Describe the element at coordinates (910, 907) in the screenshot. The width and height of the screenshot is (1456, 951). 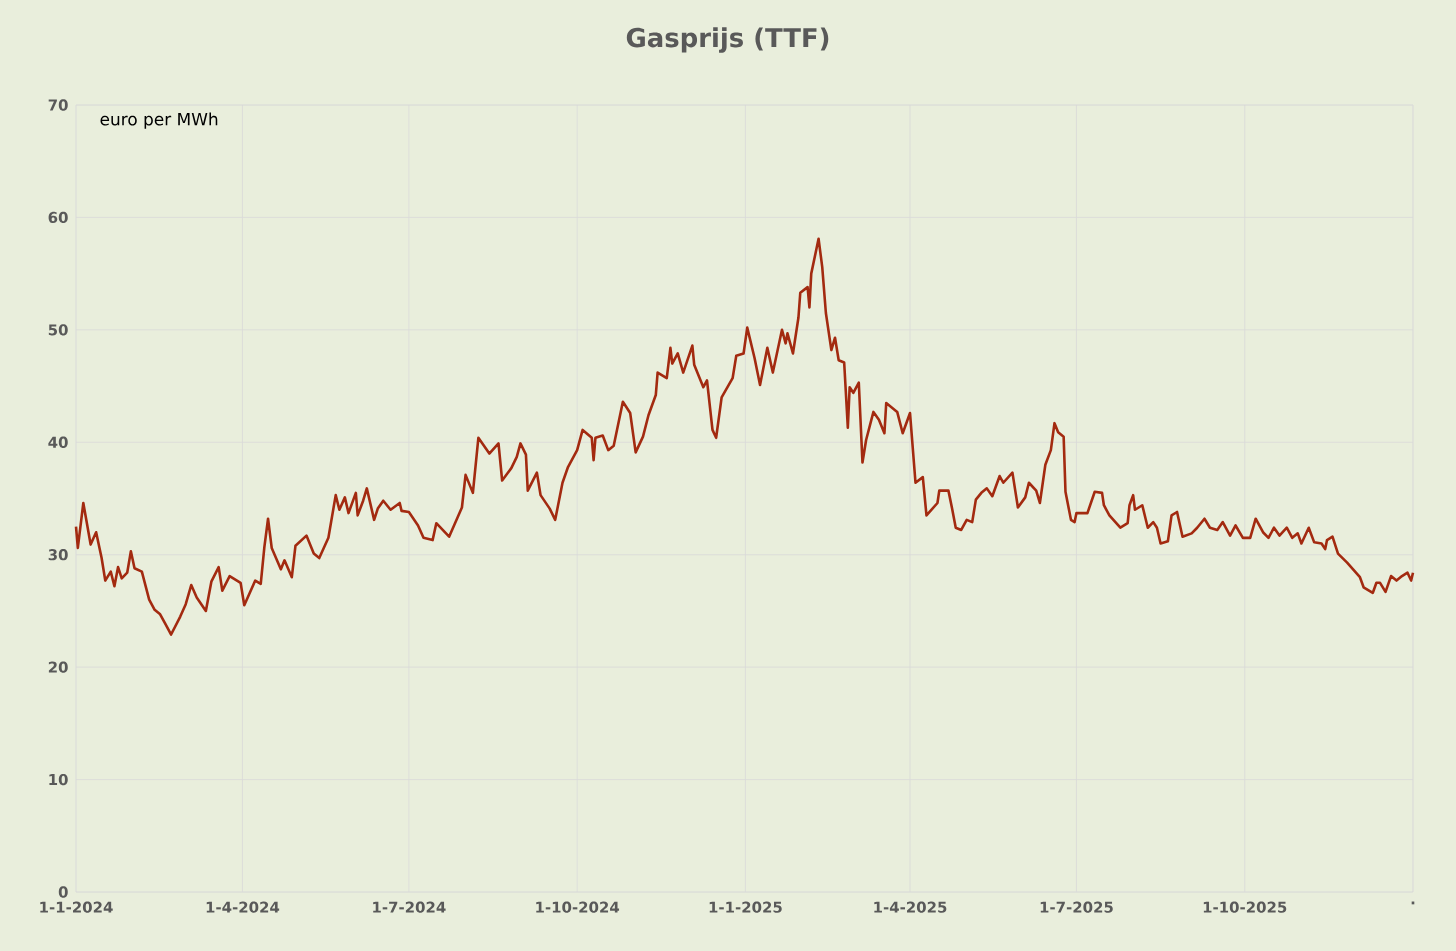
I see `x-tick-label: 1-4-2025` at that location.